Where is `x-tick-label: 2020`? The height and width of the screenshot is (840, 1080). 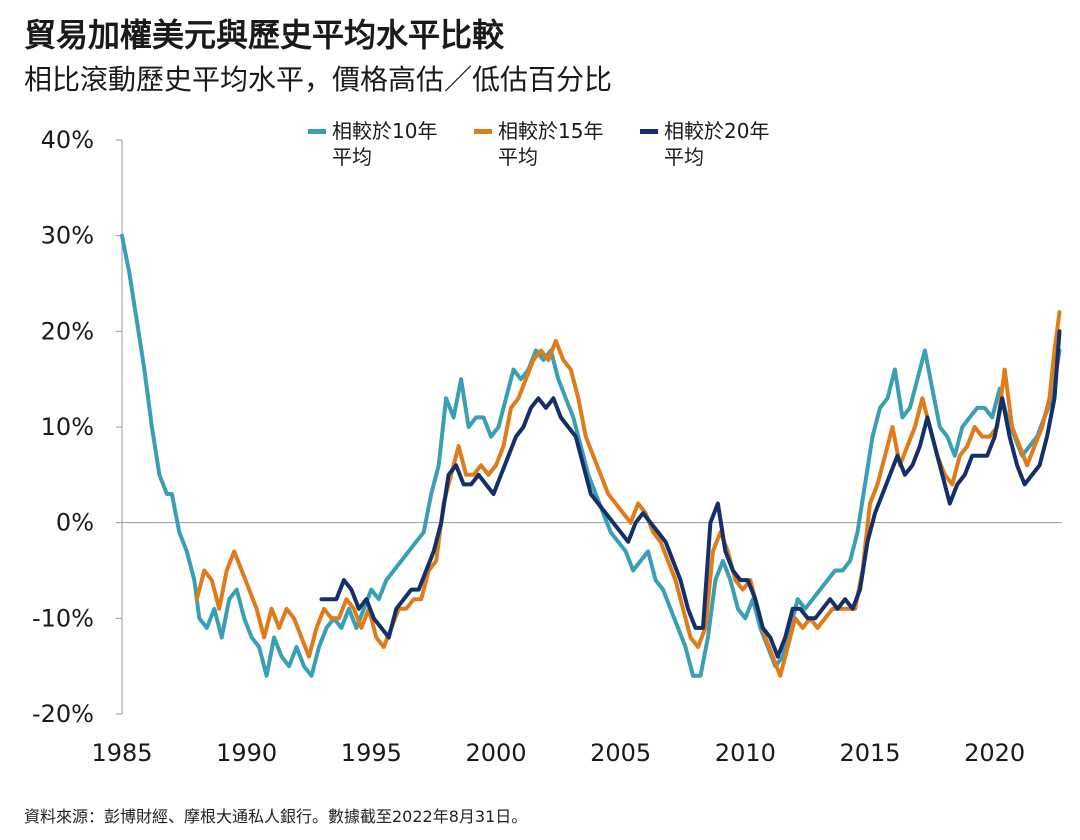 x-tick-label: 2020 is located at coordinates (994, 753).